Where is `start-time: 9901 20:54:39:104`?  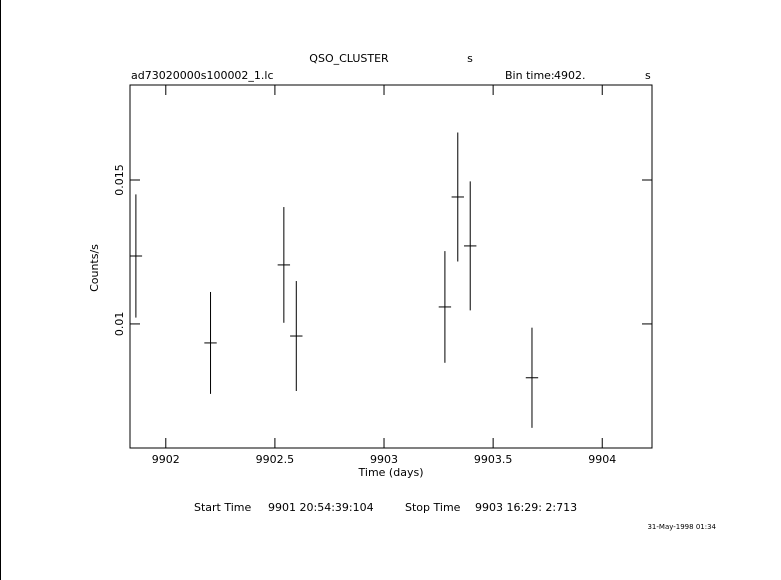 start-time: 9901 20:54:39:104 is located at coordinates (321, 507).